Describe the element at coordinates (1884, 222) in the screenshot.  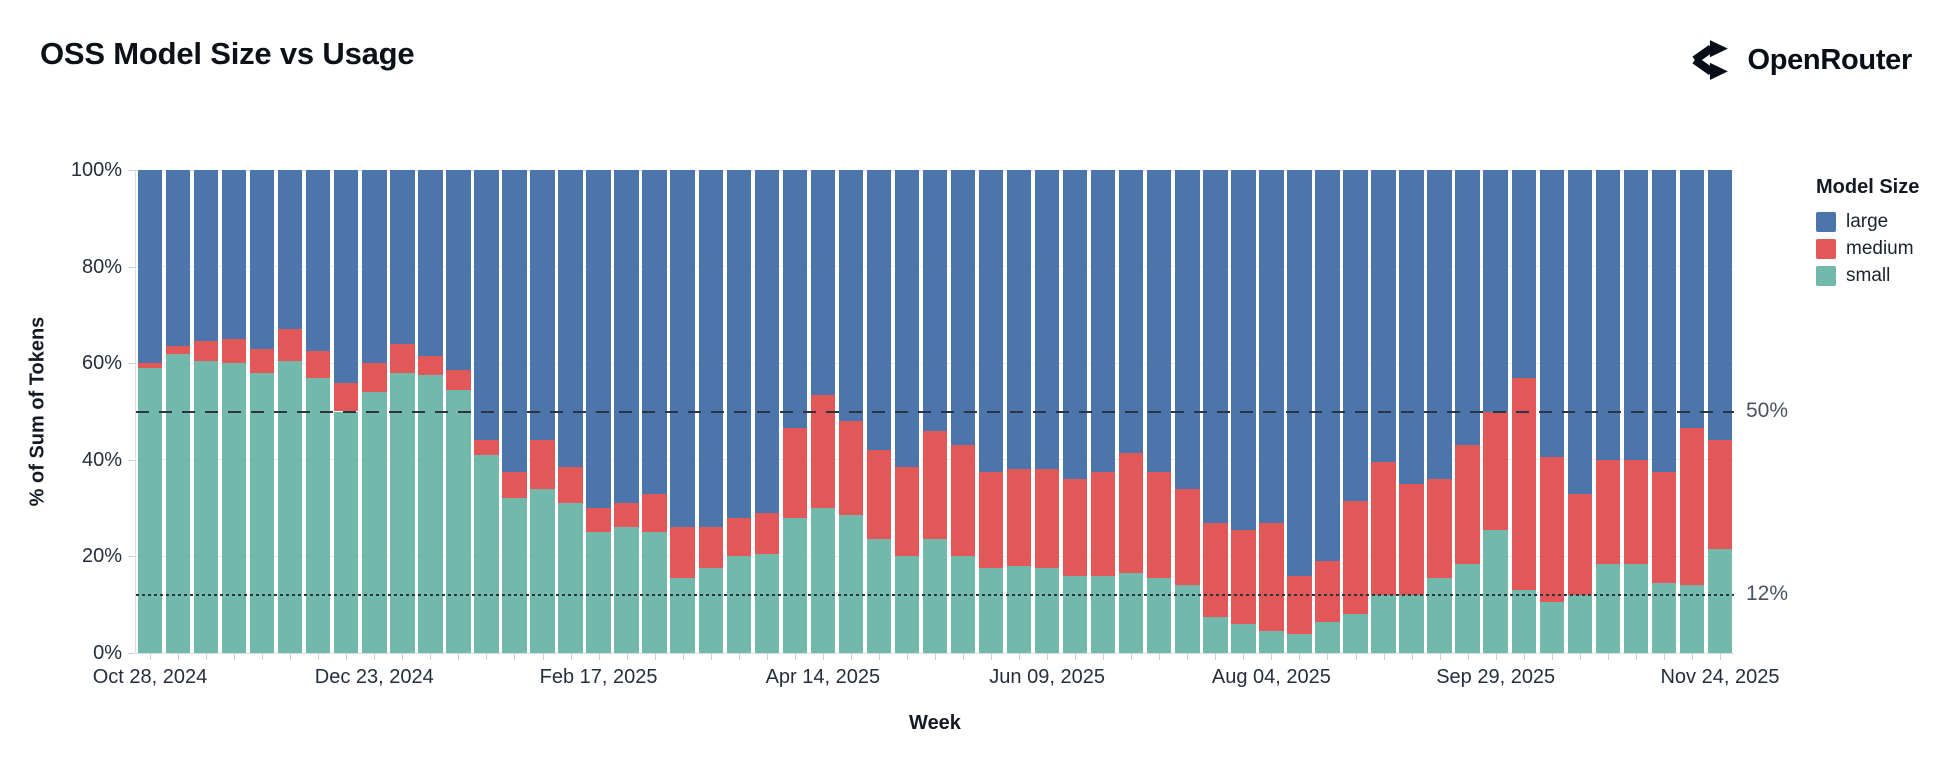
I see `legend-item-large: large` at that location.